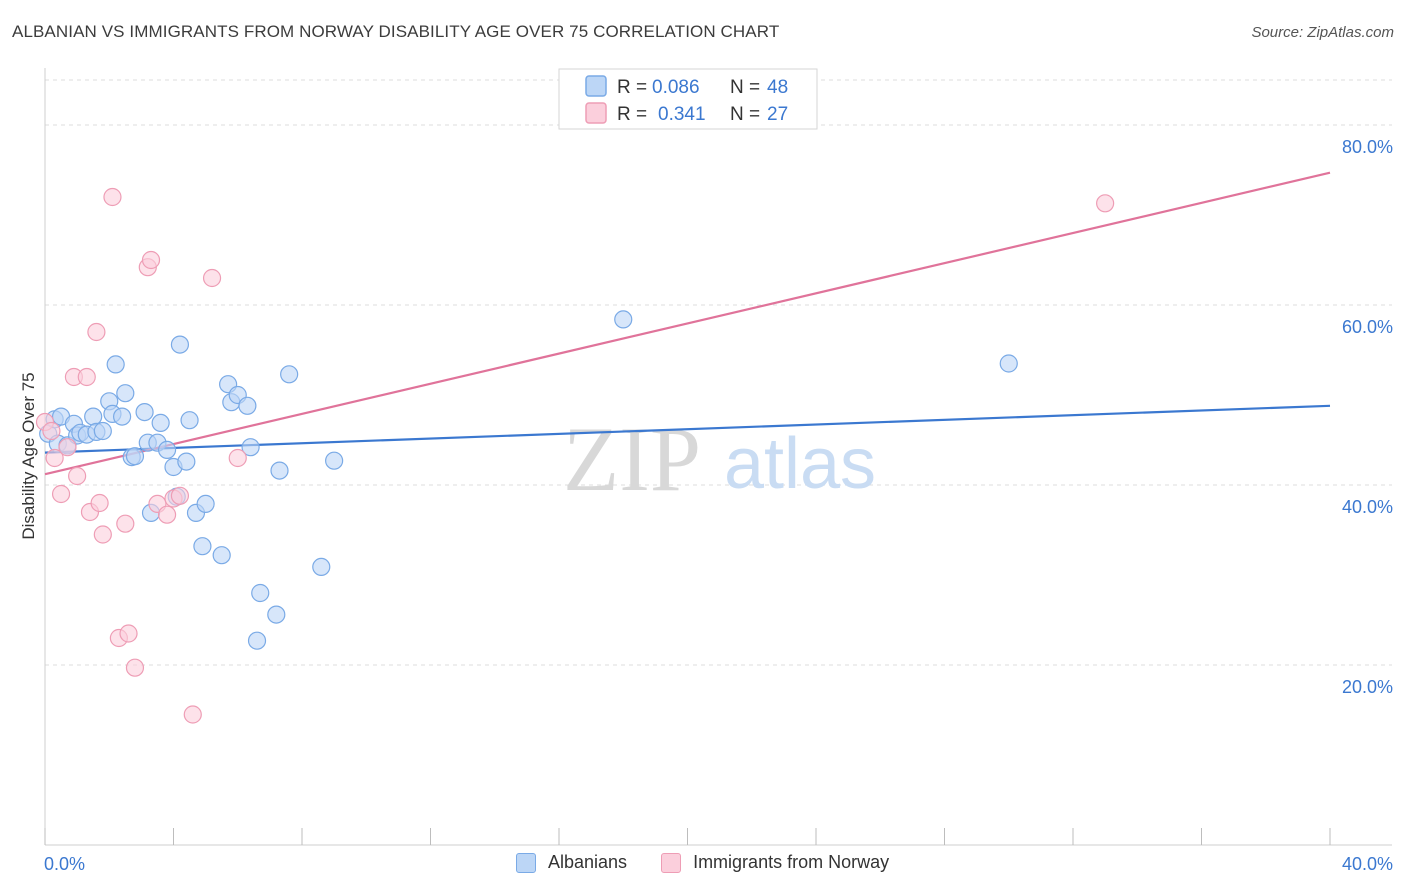  Describe the element at coordinates (1367, 687) in the screenshot. I see `y-tick-label-0: 20.0%` at that location.